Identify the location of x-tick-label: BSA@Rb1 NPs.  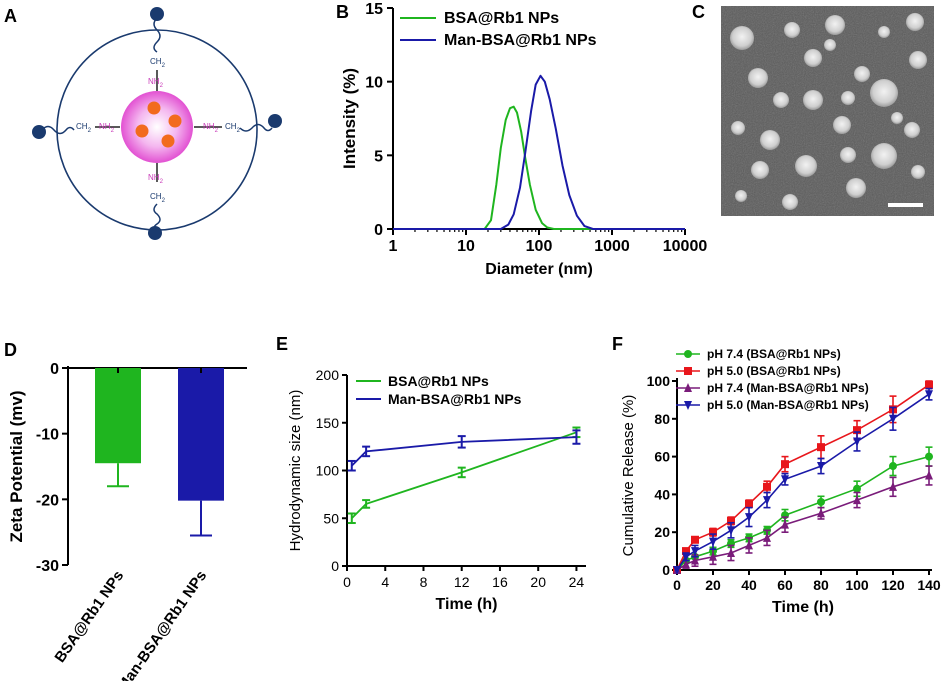
(89, 617).